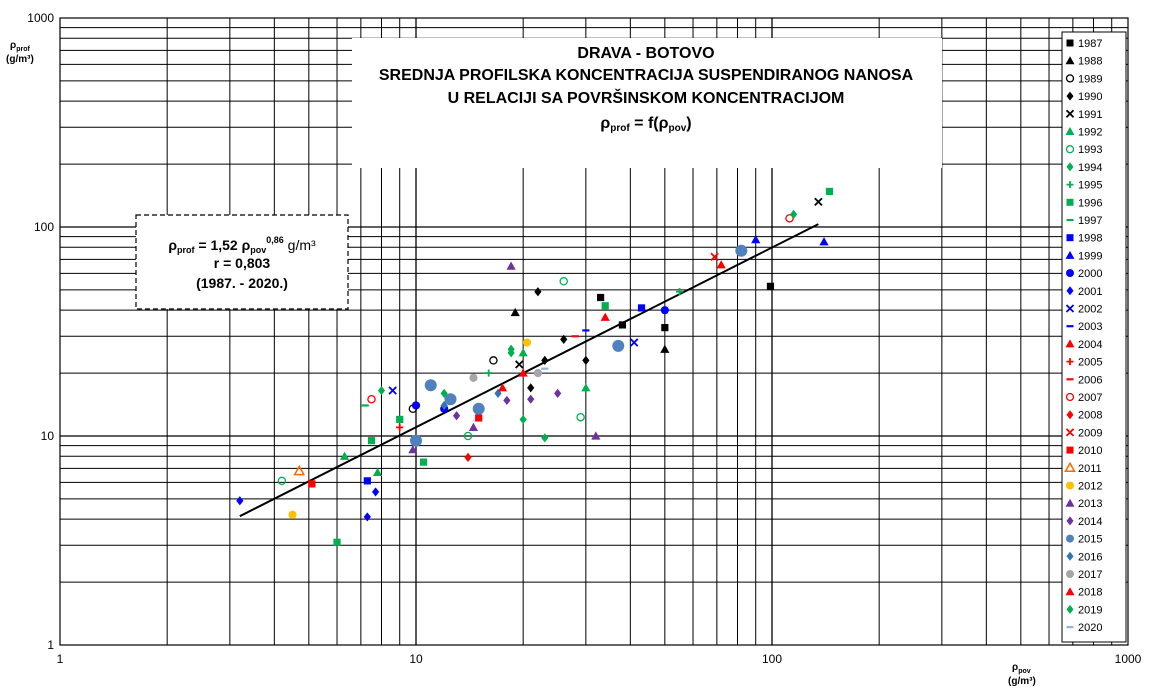 Image resolution: width=1151 pixels, height=690 pixels. I want to click on equation-line-1: ρprof = 1,52 ρpov0,86 g/m³, so click(242, 245).